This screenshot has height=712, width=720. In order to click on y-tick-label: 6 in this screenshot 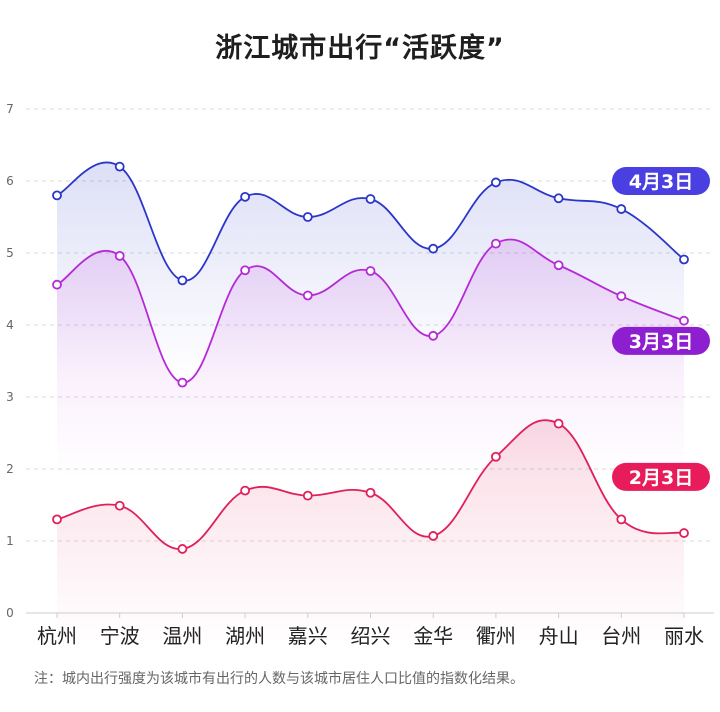, I will do `click(10, 181)`.